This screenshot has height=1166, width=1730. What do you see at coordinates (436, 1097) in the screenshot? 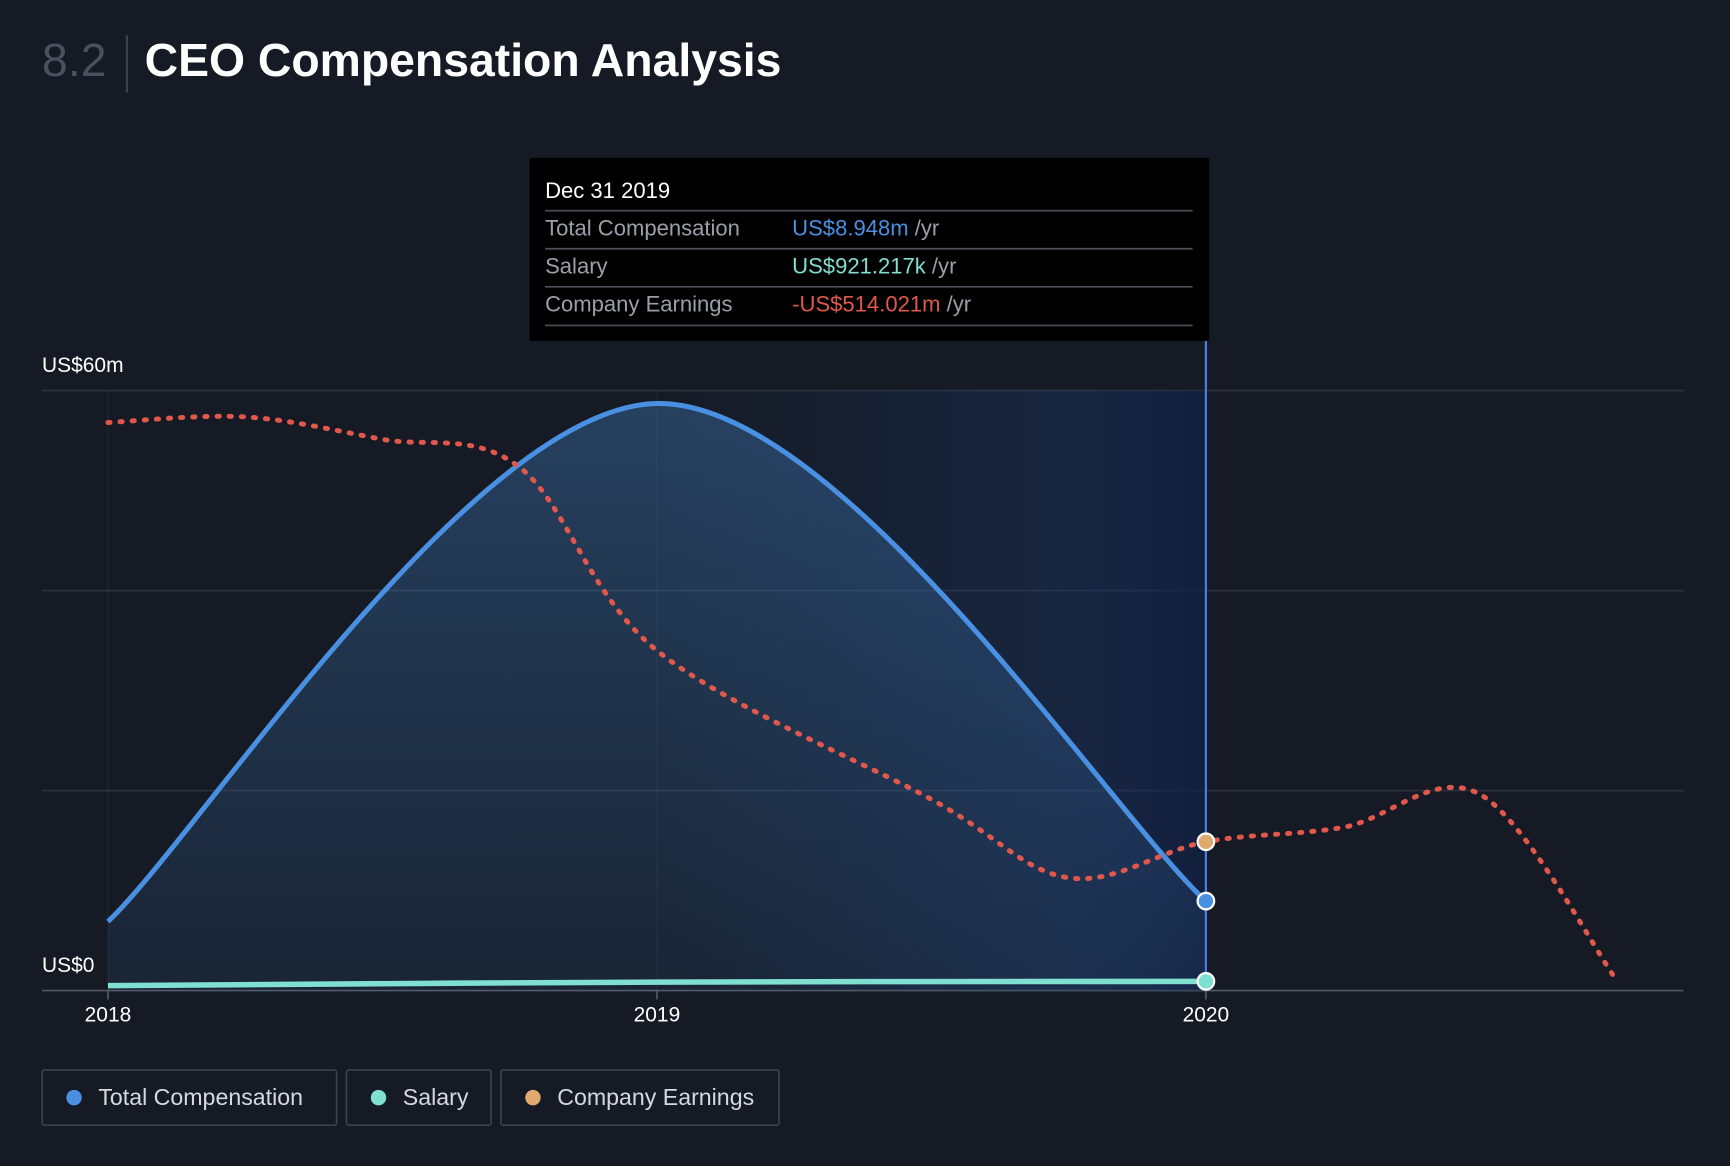
I see `legend-label: Salary` at bounding box center [436, 1097].